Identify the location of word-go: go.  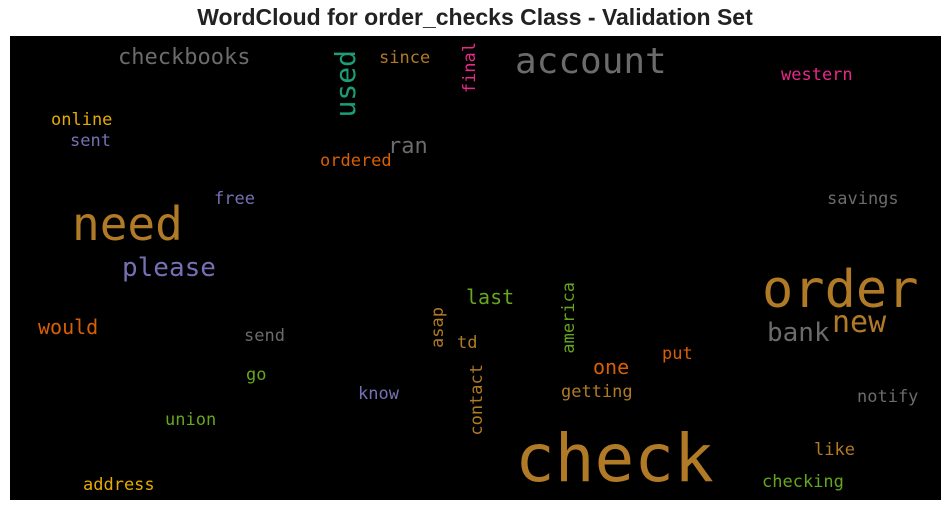
(256, 375).